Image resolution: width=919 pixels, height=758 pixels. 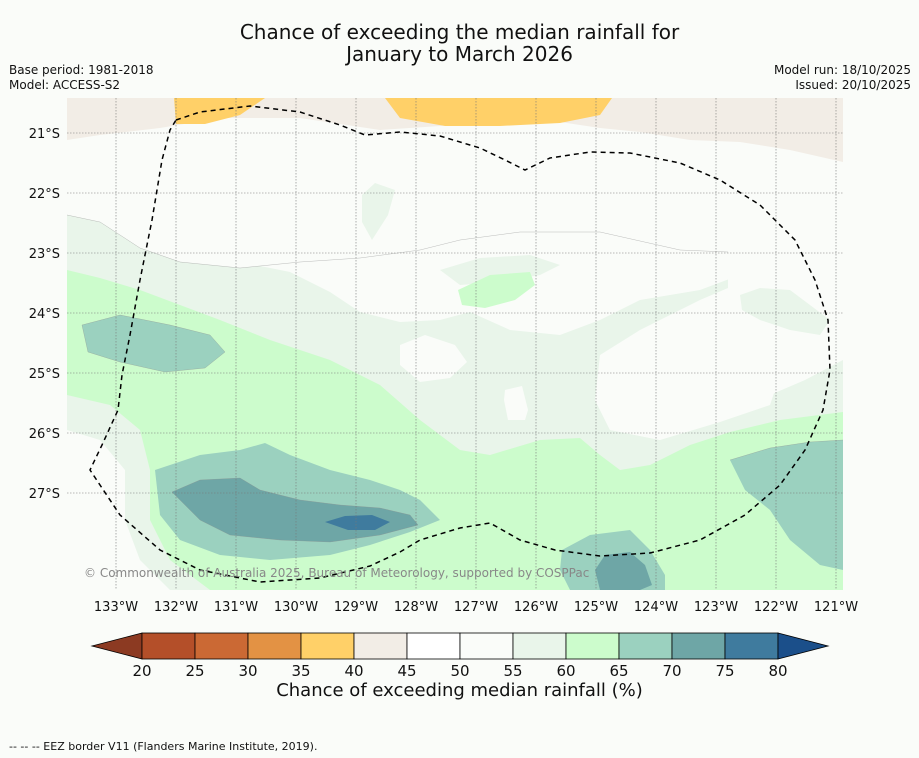 I want to click on lon-label: 127°W, so click(x=476, y=607).